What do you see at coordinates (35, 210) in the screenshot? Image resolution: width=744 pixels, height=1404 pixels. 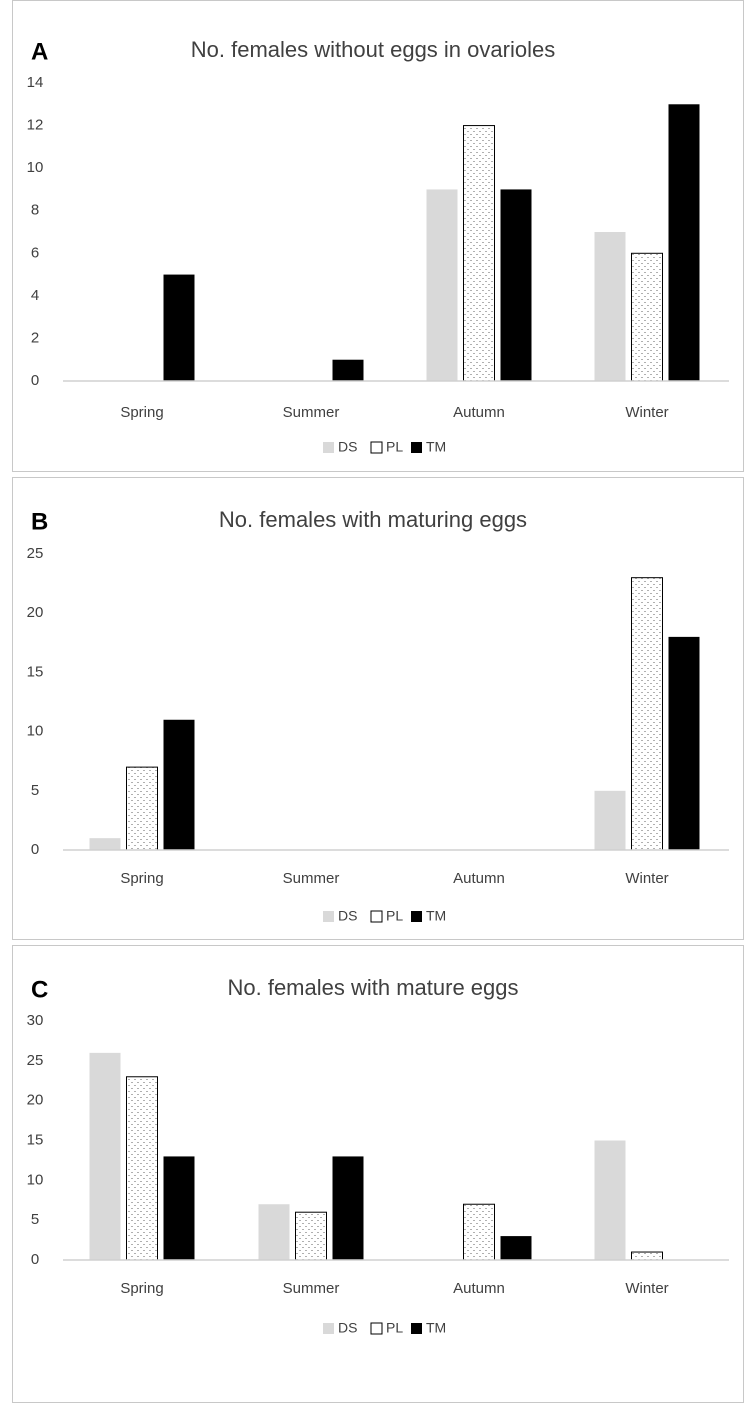 I see `y-tick-label: 8` at bounding box center [35, 210].